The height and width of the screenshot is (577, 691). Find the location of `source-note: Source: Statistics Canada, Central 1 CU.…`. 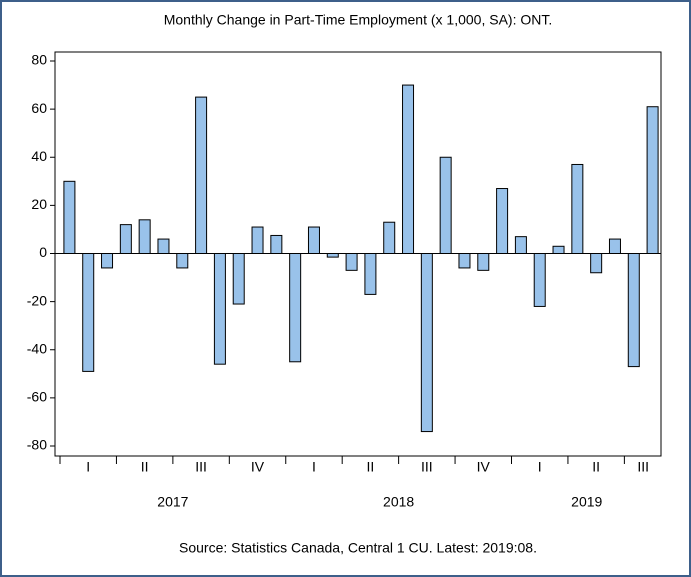

source-note: Source: Statistics Canada, Central 1 CU.… is located at coordinates (358, 548).